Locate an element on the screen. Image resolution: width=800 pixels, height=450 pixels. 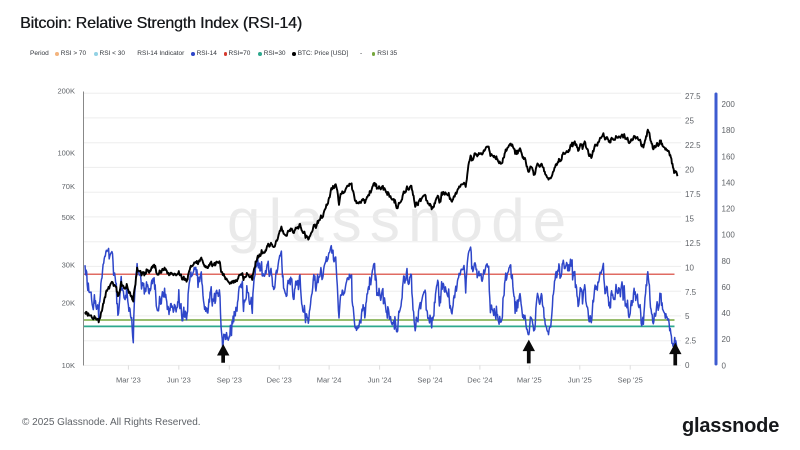
svg-text: 22.5 is located at coordinates (693, 145).